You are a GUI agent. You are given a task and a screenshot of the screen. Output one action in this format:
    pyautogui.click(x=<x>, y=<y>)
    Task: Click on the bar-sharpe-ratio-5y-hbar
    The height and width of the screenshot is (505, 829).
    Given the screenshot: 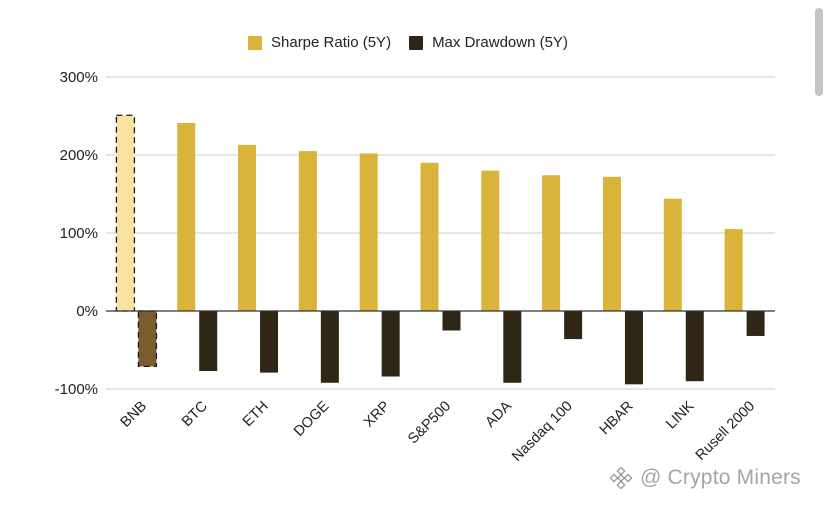 What is the action you would take?
    pyautogui.click(x=611, y=243)
    